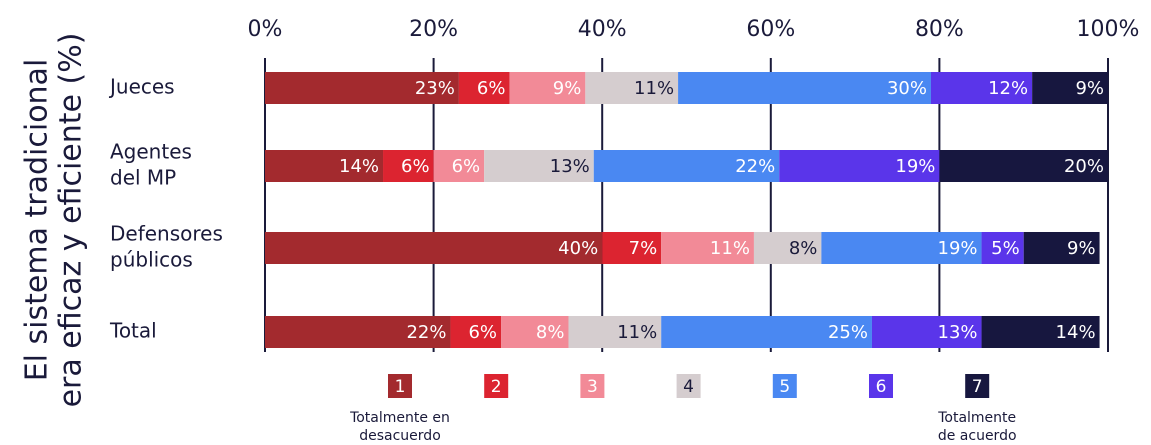 Image resolution: width=1151 pixels, height=445 pixels. What do you see at coordinates (151, 152) in the screenshot?
I see `category-label: Agentes` at bounding box center [151, 152].